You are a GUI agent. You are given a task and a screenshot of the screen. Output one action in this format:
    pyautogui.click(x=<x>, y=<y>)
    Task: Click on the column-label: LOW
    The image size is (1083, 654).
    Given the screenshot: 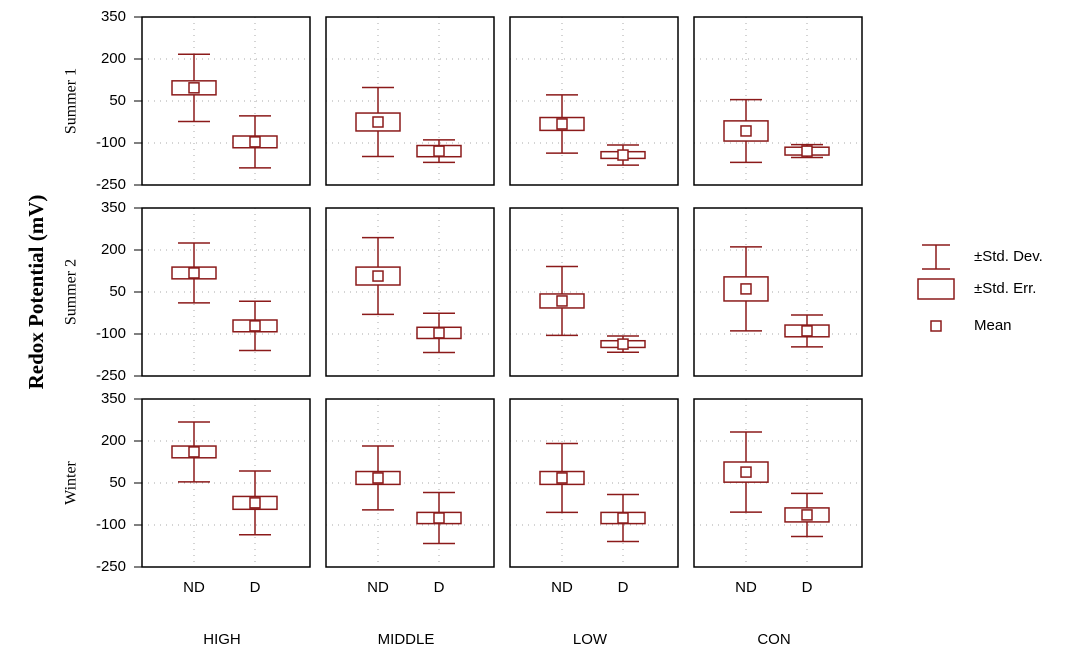 What is the action you would take?
    pyautogui.click(x=590, y=639)
    